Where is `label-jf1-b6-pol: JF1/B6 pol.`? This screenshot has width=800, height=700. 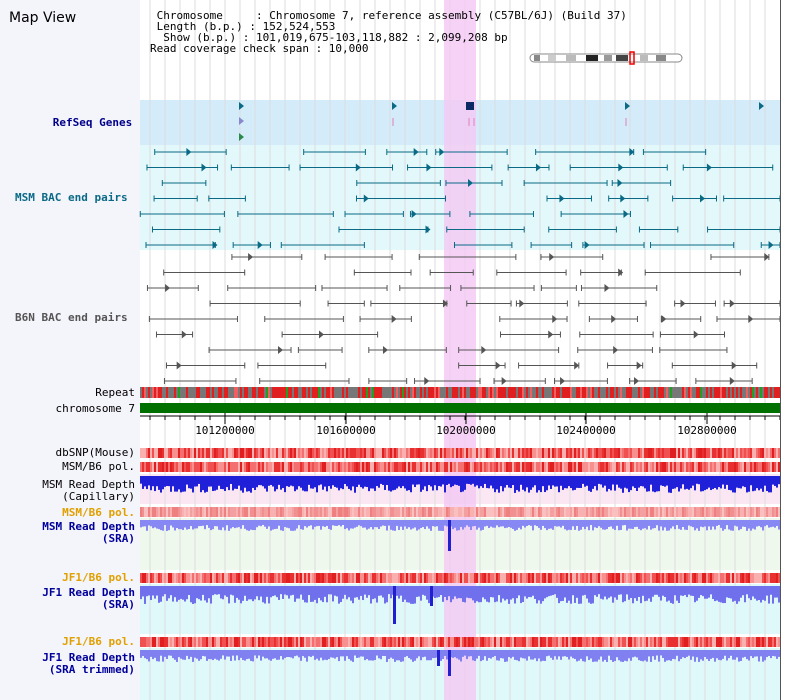
label-jf1-b6-pol: JF1/B6 pol. is located at coordinates (98, 577).